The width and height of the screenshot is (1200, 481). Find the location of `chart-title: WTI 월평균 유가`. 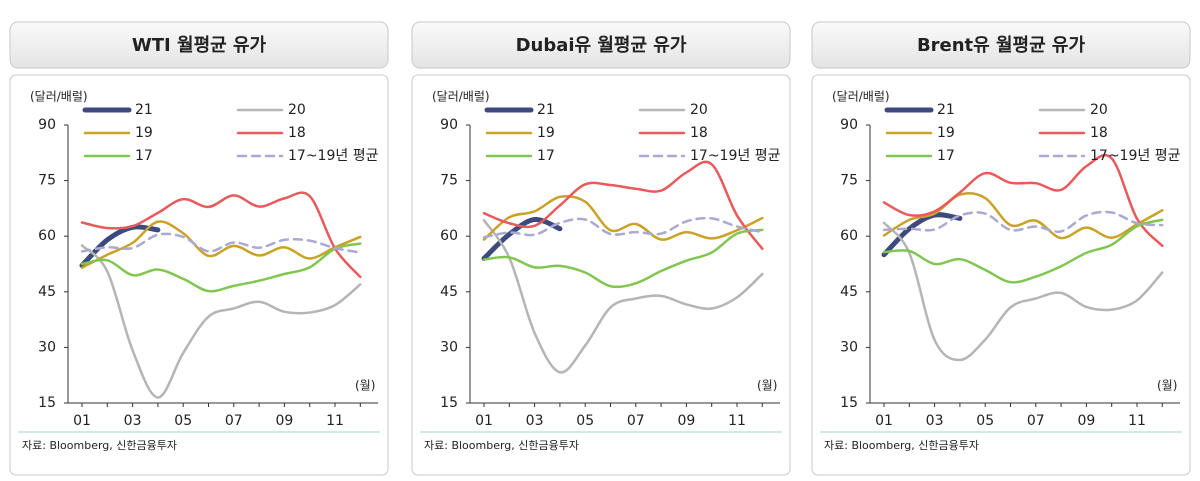

chart-title: WTI 월평균 유가 is located at coordinates (199, 45).